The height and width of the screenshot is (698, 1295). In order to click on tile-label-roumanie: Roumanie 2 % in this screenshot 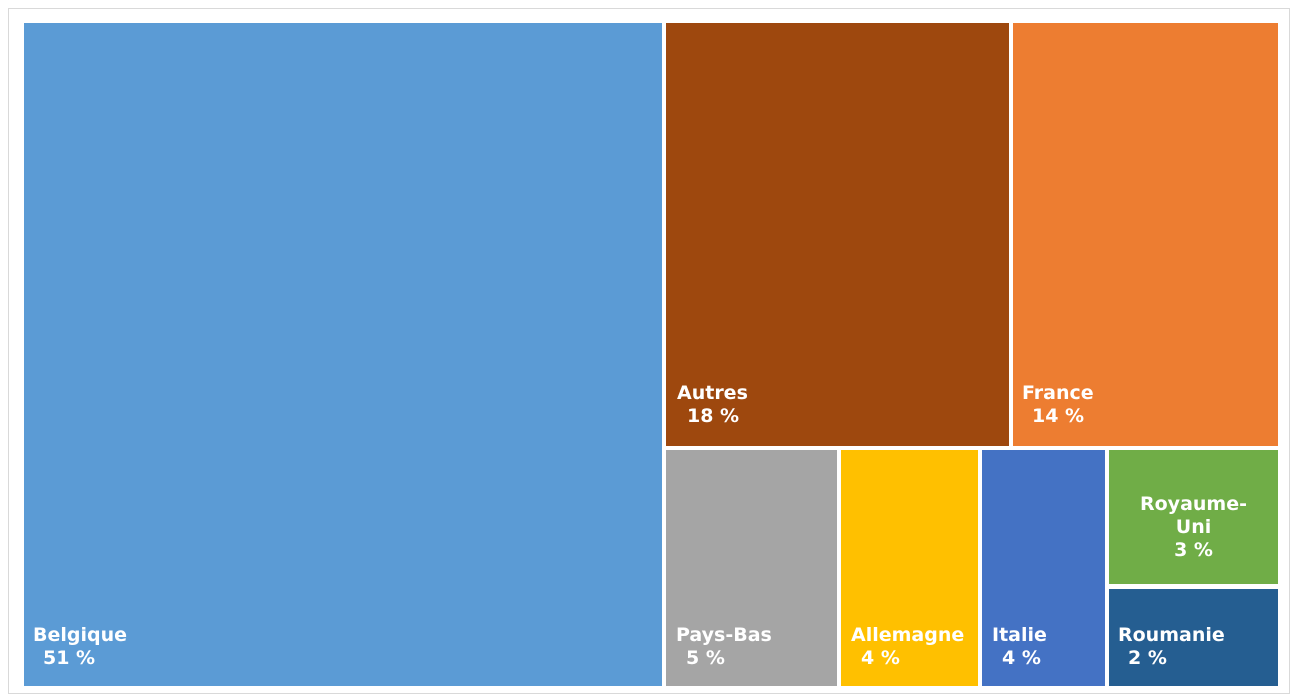, I will do `click(1171, 647)`.